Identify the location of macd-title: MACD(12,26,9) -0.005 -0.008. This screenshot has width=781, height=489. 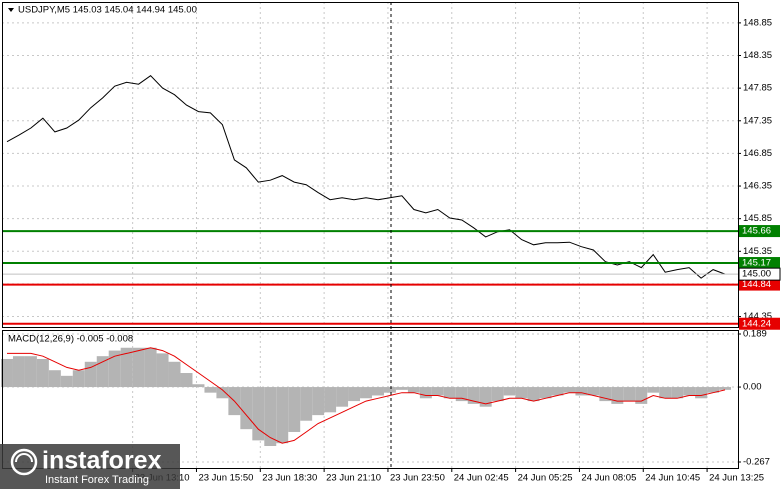
(70, 339).